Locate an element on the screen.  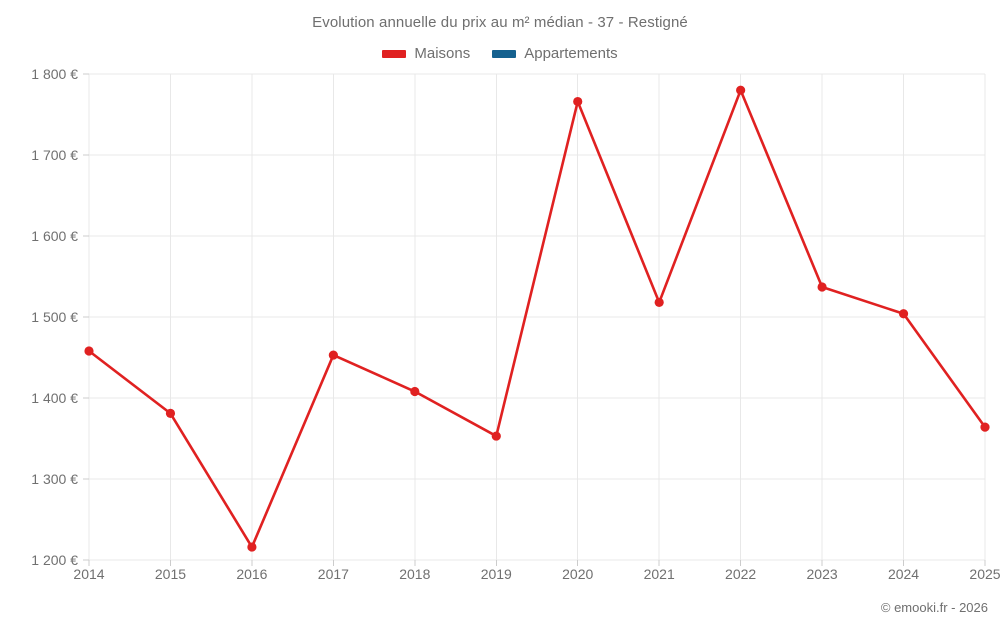
x-axis-tick-label: 2024 is located at coordinates (903, 574).